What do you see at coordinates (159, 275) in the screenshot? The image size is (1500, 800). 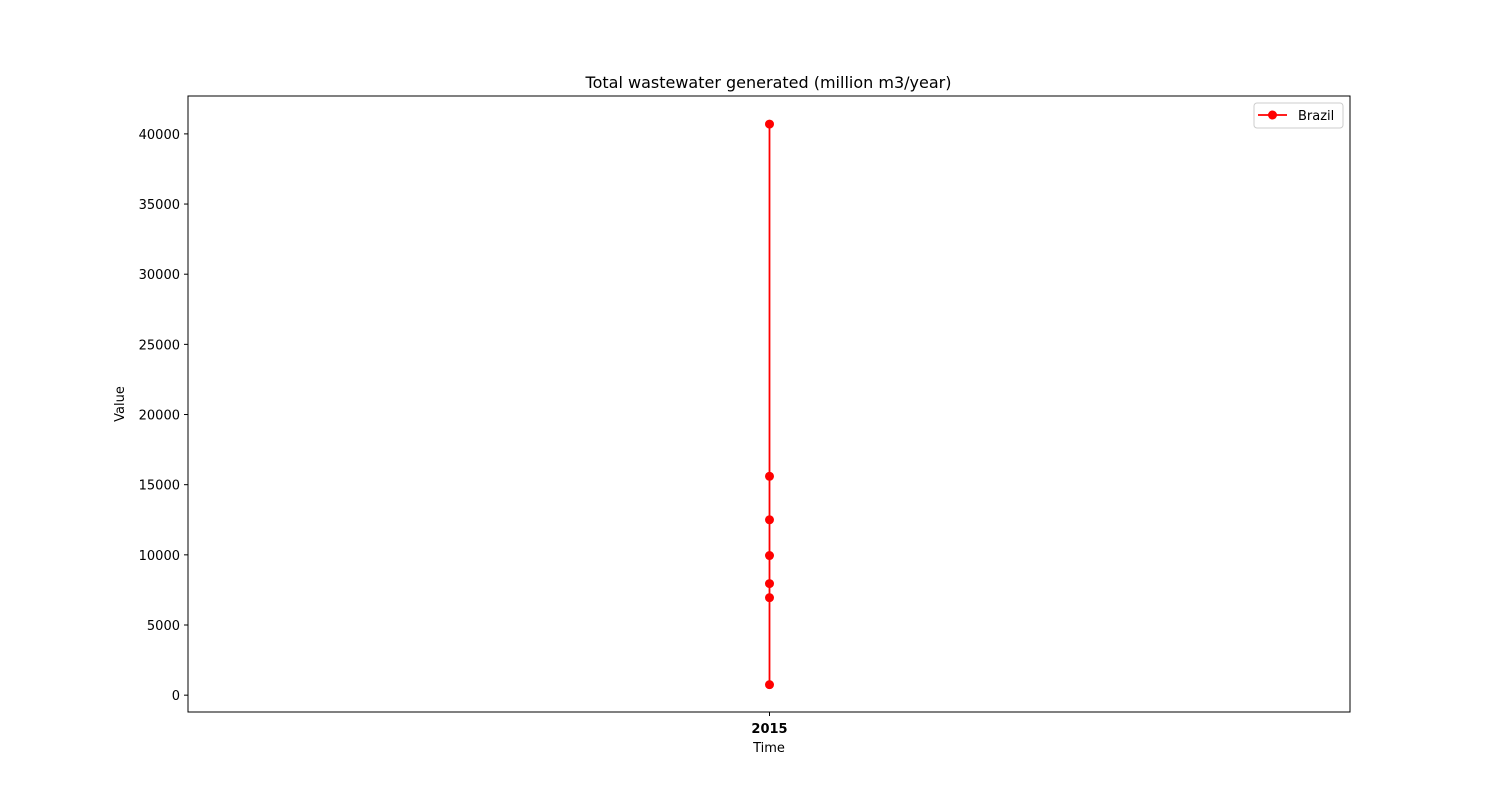 I see `y-tick-label: 30000` at bounding box center [159, 275].